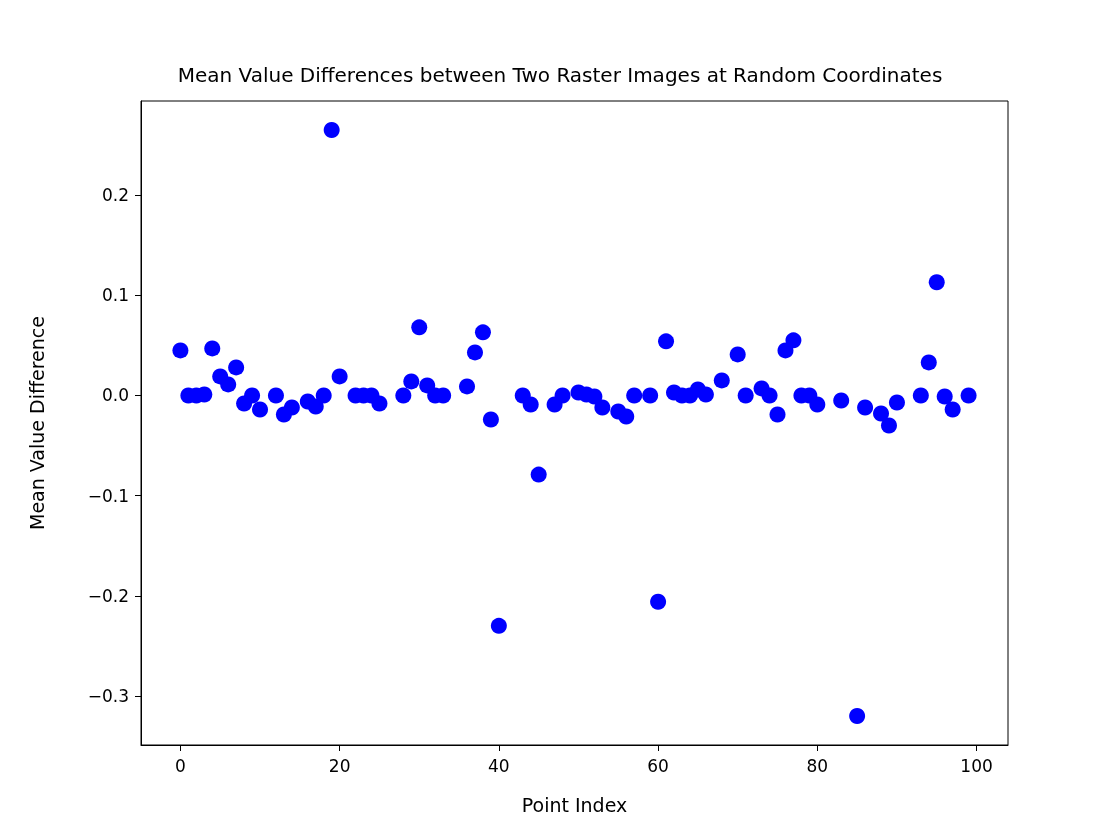  I want to click on x-tick-label: 0, so click(180, 765).